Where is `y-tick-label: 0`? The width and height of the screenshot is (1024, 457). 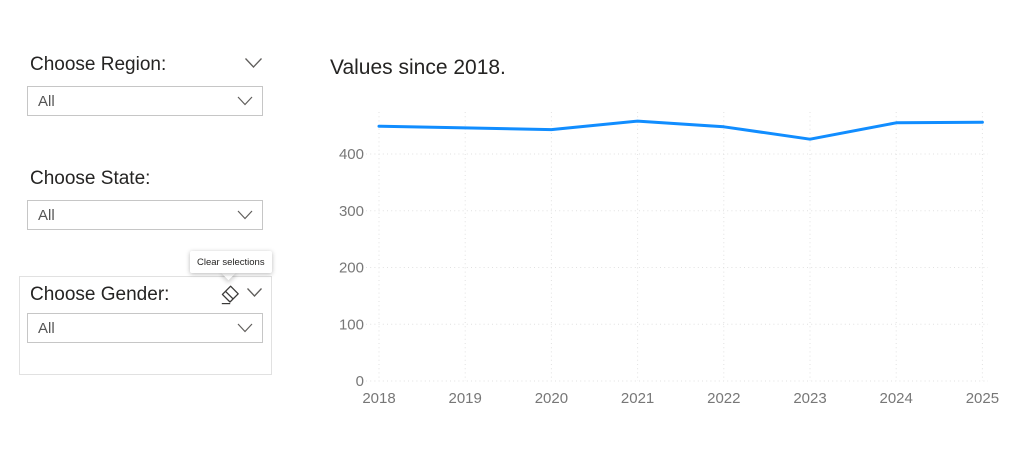
y-tick-label: 0 is located at coordinates (360, 381).